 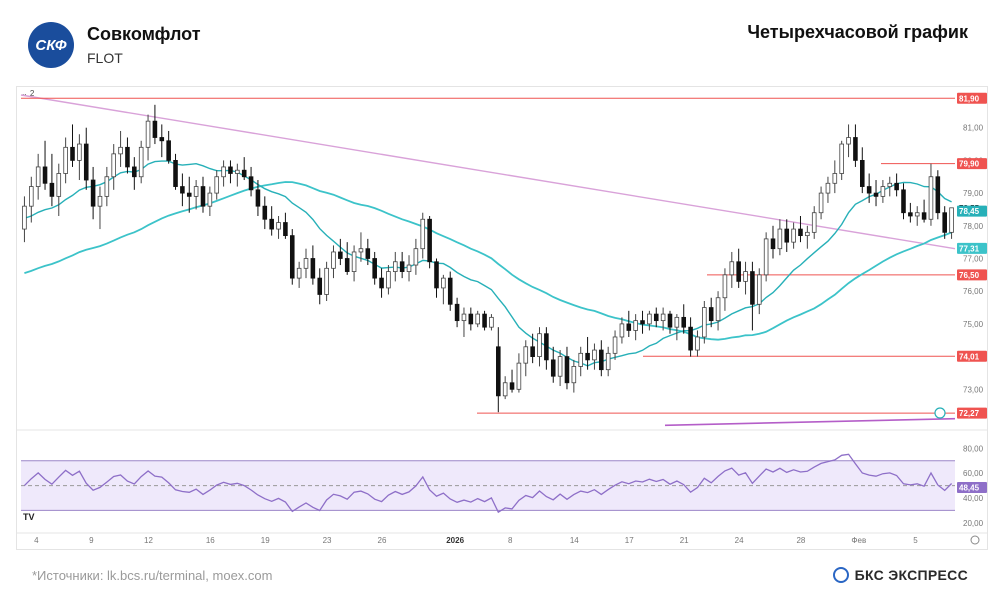 What do you see at coordinates (629, 540) in the screenshot?
I see `x-tick-label: 17` at bounding box center [629, 540].